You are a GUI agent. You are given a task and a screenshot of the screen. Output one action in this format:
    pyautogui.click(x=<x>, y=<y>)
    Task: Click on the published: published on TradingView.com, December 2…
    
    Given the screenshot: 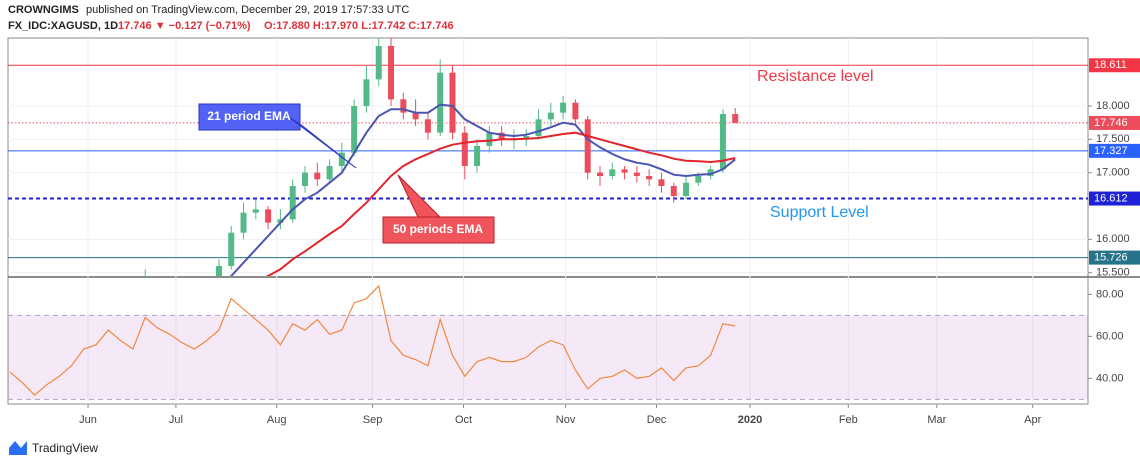 What is the action you would take?
    pyautogui.click(x=247, y=10)
    